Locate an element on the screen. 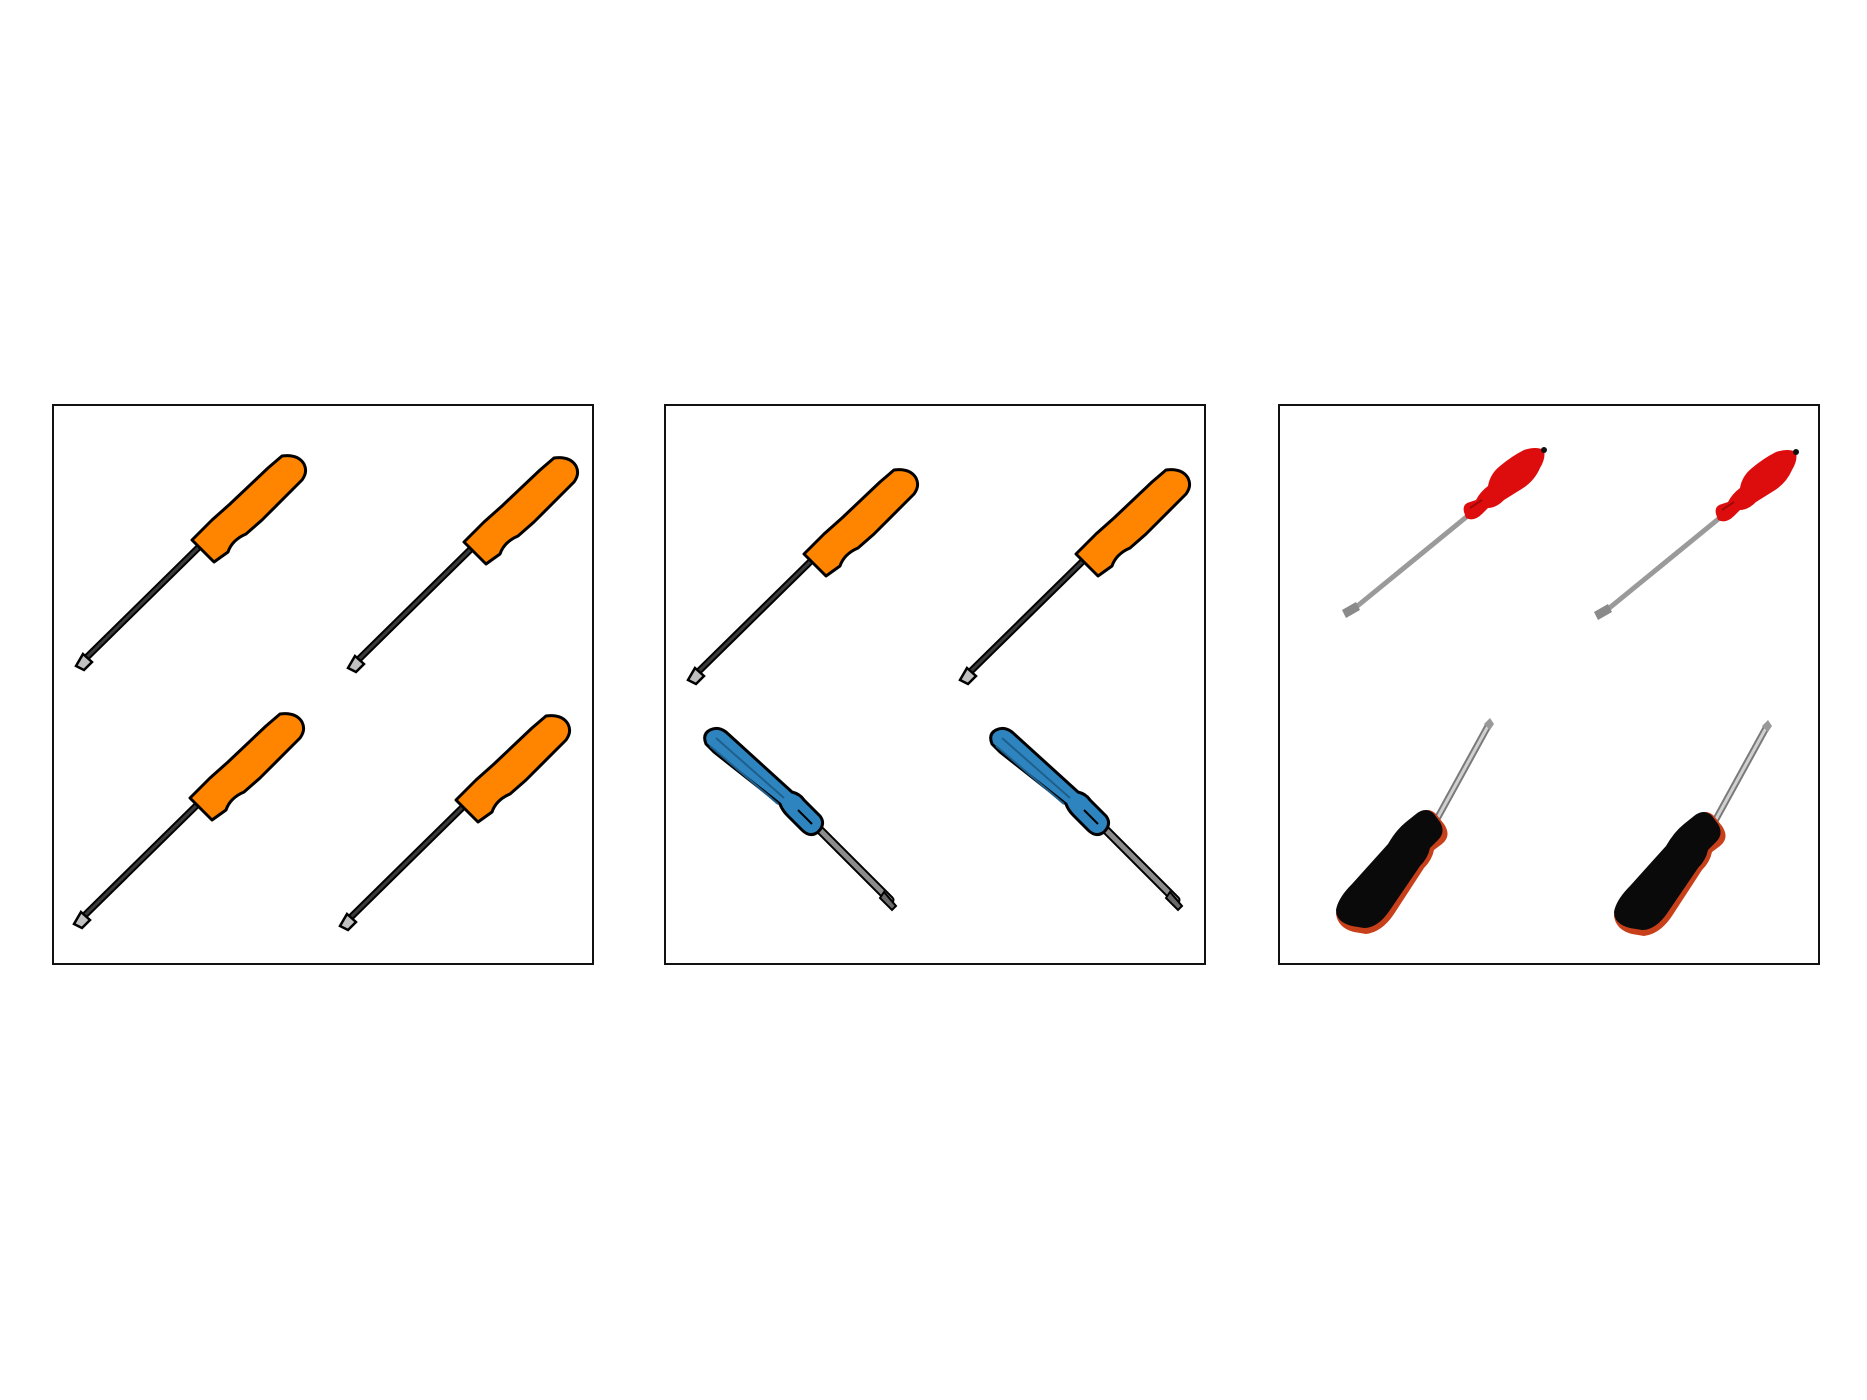 Image resolution: width=1867 pixels, height=1400 pixels. panel-photo-screwdrivers is located at coordinates (1549, 684).